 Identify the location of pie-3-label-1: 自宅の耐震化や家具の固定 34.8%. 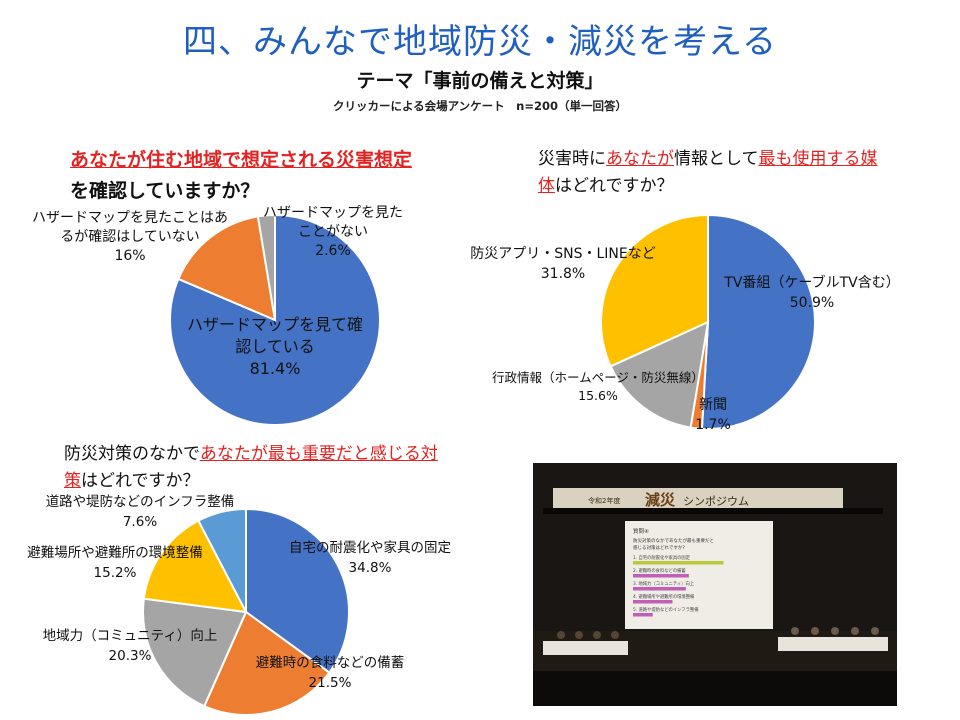
(370, 557).